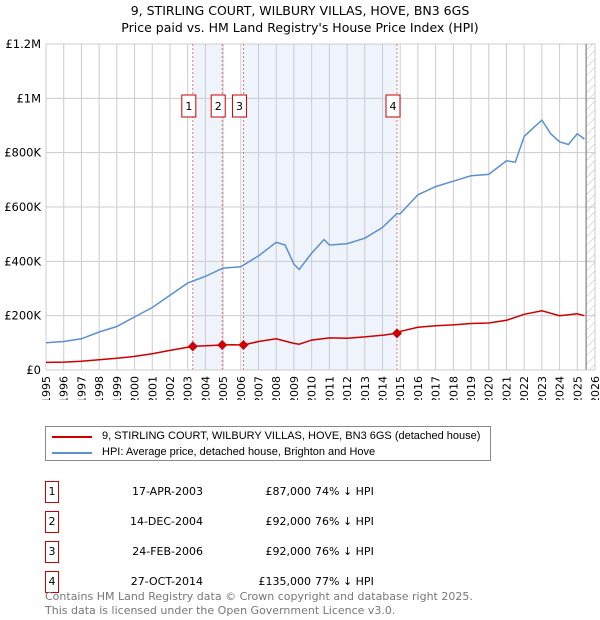  Describe the element at coordinates (590, 207) in the screenshot. I see `forecast-region` at that location.